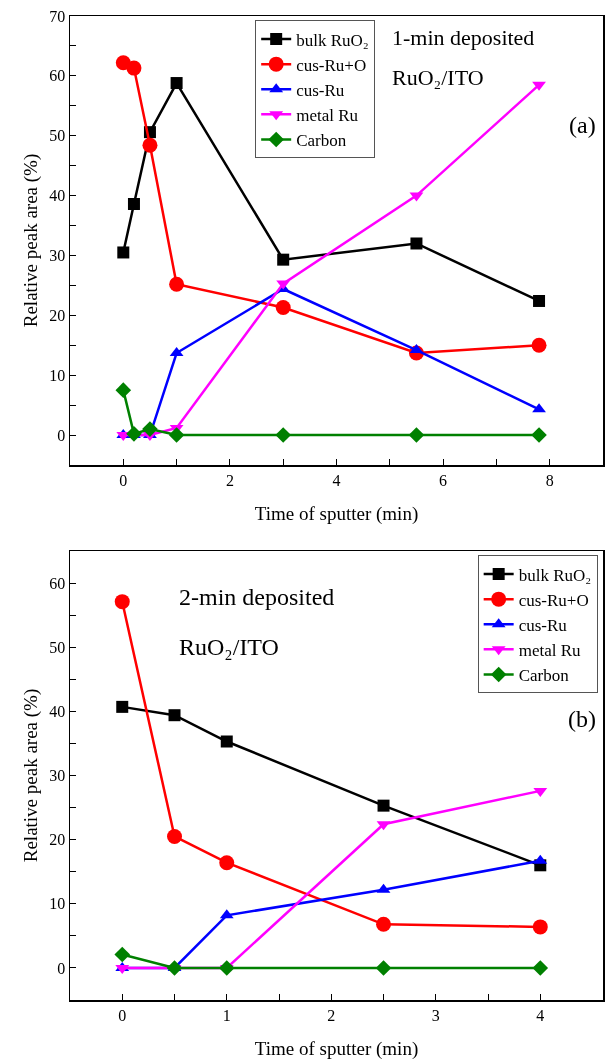 The image size is (613, 1063). What do you see at coordinates (549, 480) in the screenshot?
I see `x-tick-label: 8` at bounding box center [549, 480].